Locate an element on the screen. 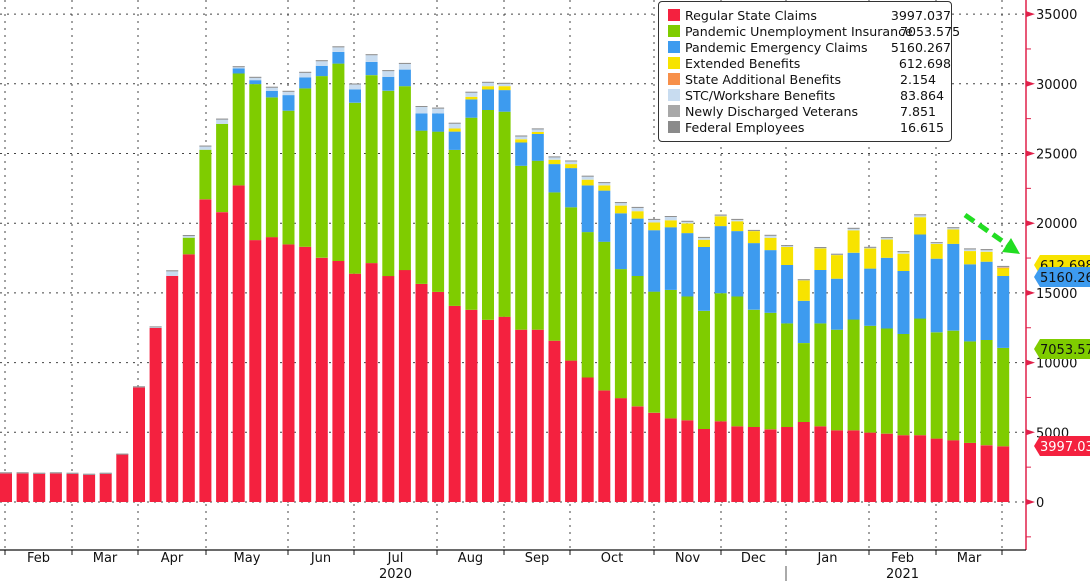 The height and width of the screenshot is (581, 1090). legend-label: STC/Workshare Benefits is located at coordinates (760, 95).